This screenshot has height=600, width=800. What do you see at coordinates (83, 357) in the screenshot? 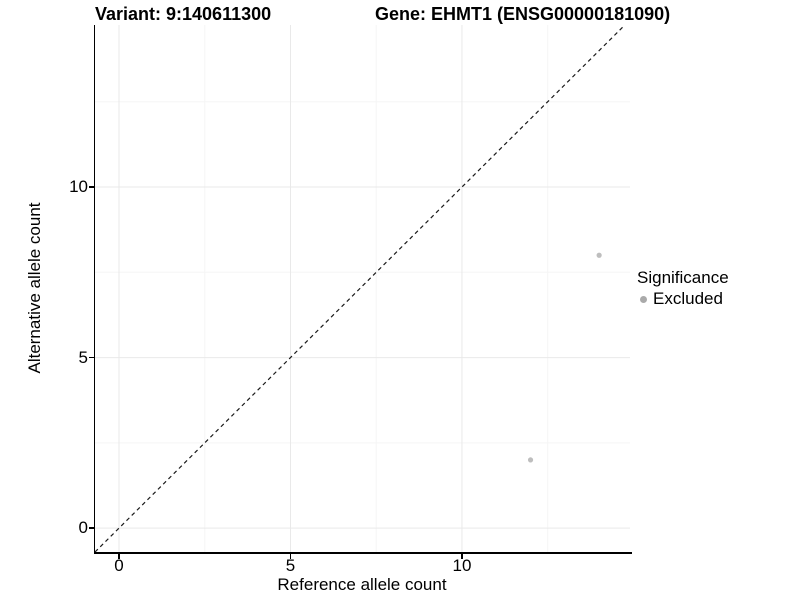
I see `y-tick-label: 5` at bounding box center [83, 357].